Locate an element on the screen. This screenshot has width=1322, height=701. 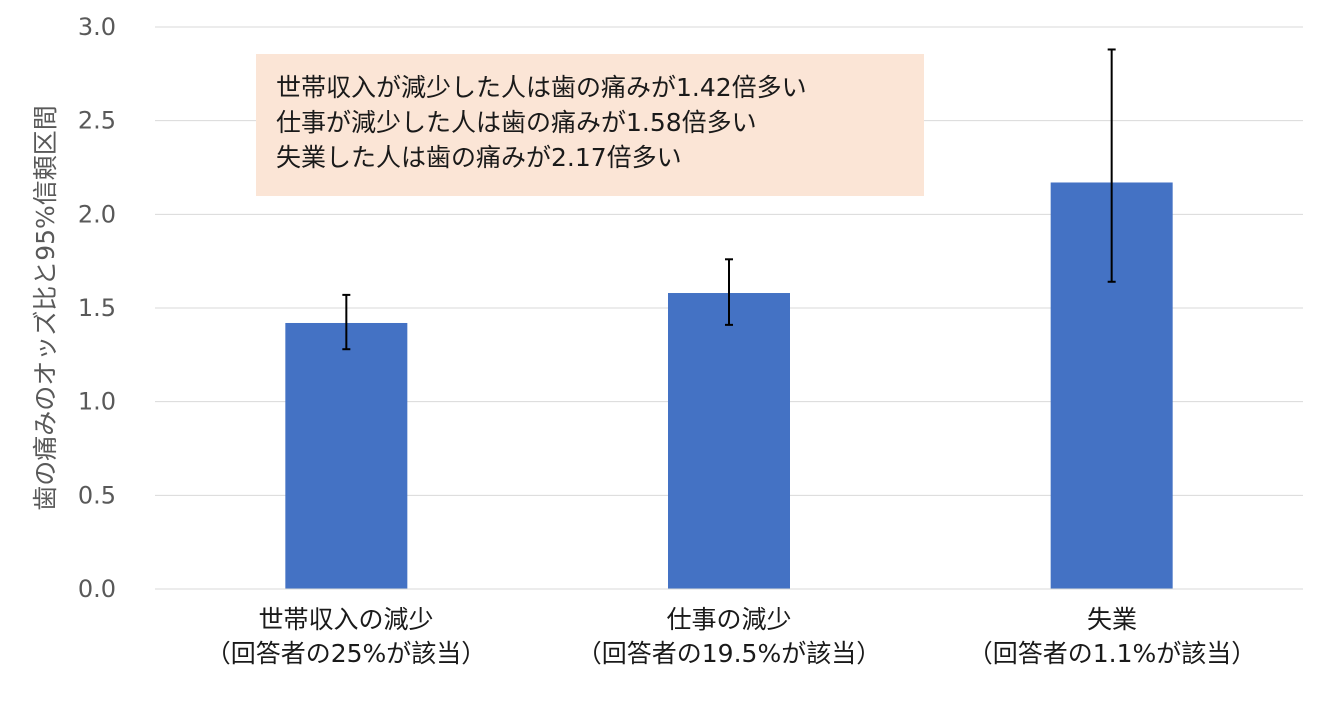
y-tick-label: 3.0 is located at coordinates (97, 27).